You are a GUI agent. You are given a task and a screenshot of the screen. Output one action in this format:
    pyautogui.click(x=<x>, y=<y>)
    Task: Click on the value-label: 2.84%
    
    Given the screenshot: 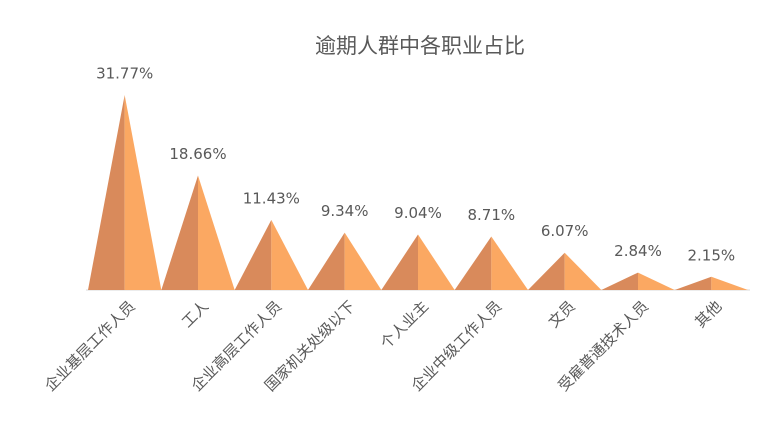 What is the action you would take?
    pyautogui.click(x=638, y=251)
    